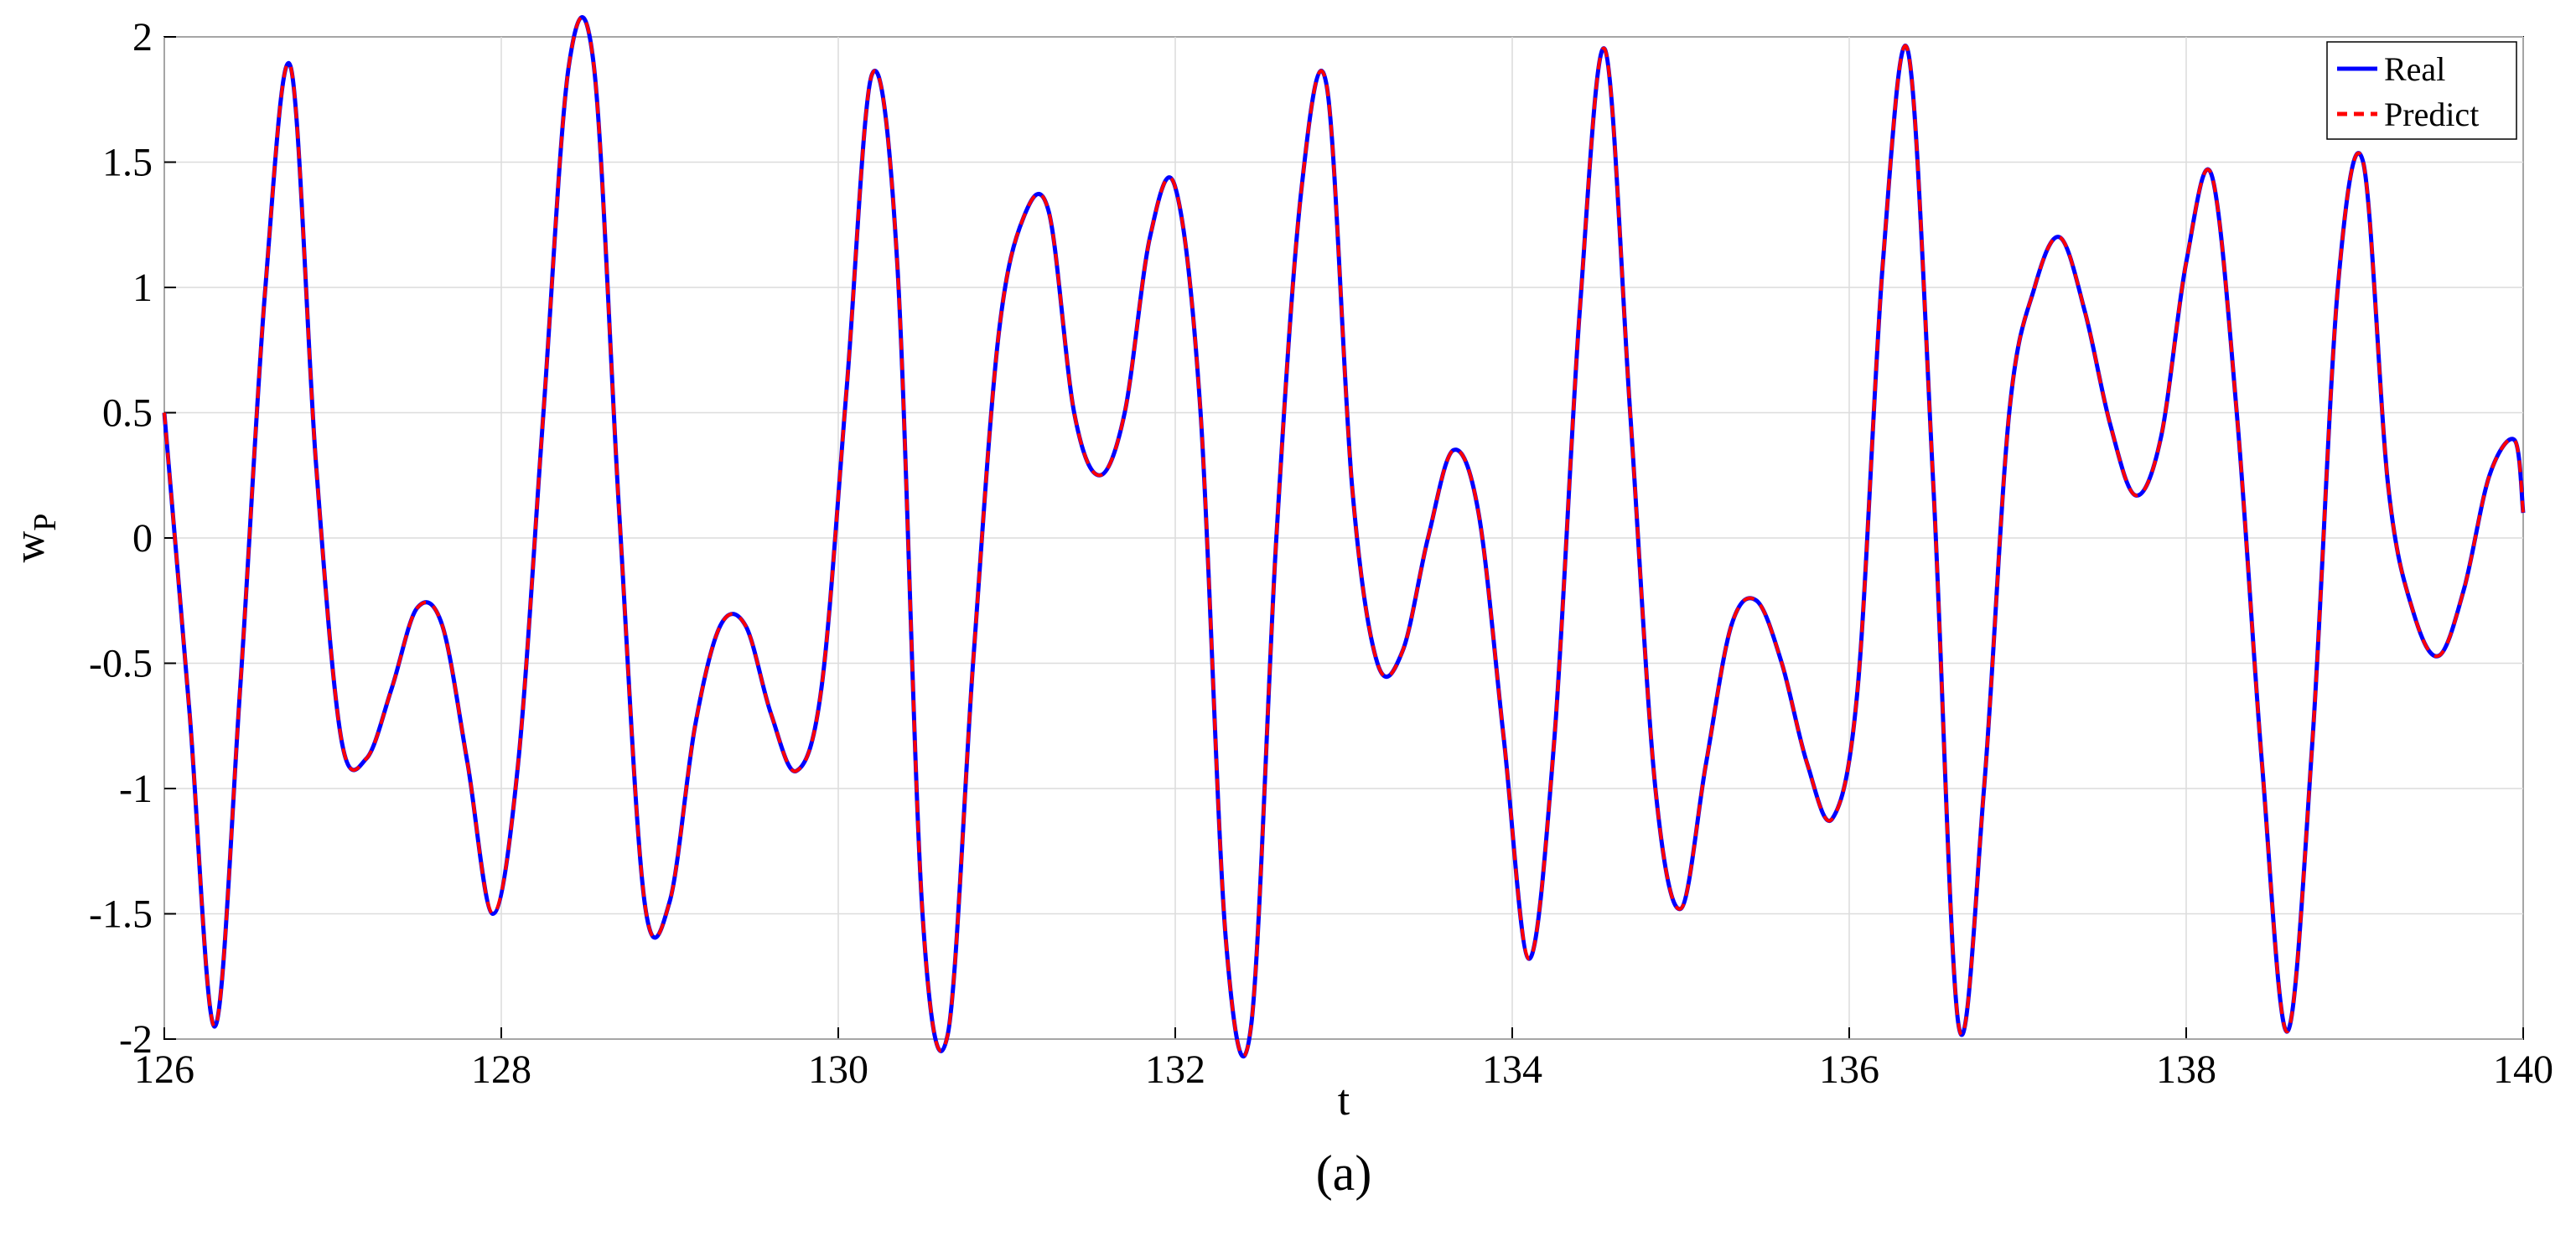 Image resolution: width=2576 pixels, height=1236 pixels. I want to click on y-tick-label: 2, so click(142, 37).